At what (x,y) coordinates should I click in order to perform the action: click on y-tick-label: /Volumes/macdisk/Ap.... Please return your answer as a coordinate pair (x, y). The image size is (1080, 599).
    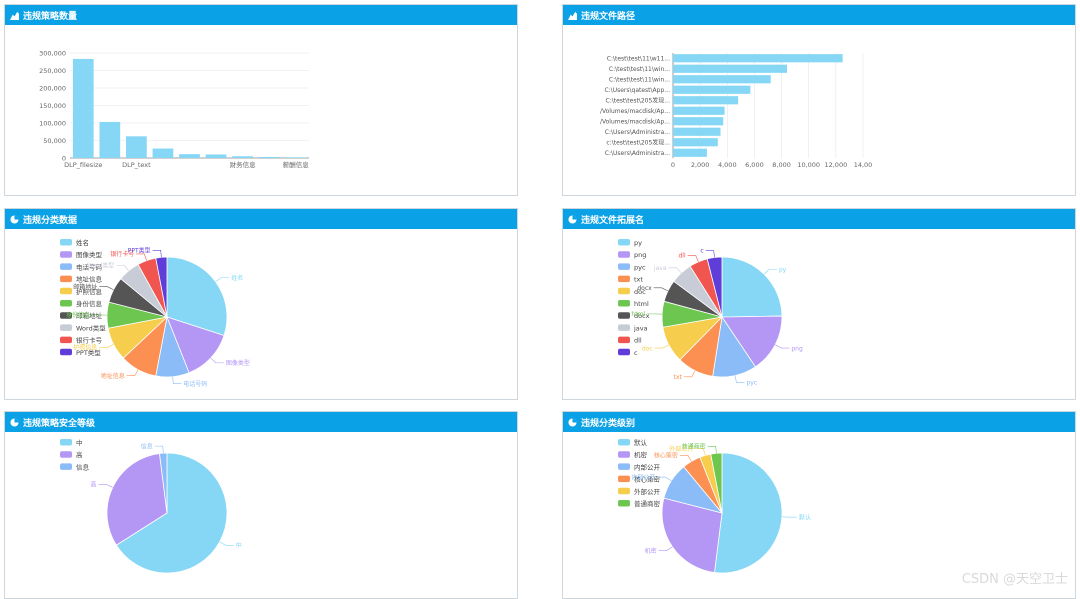
    Looking at the image, I should click on (635, 122).